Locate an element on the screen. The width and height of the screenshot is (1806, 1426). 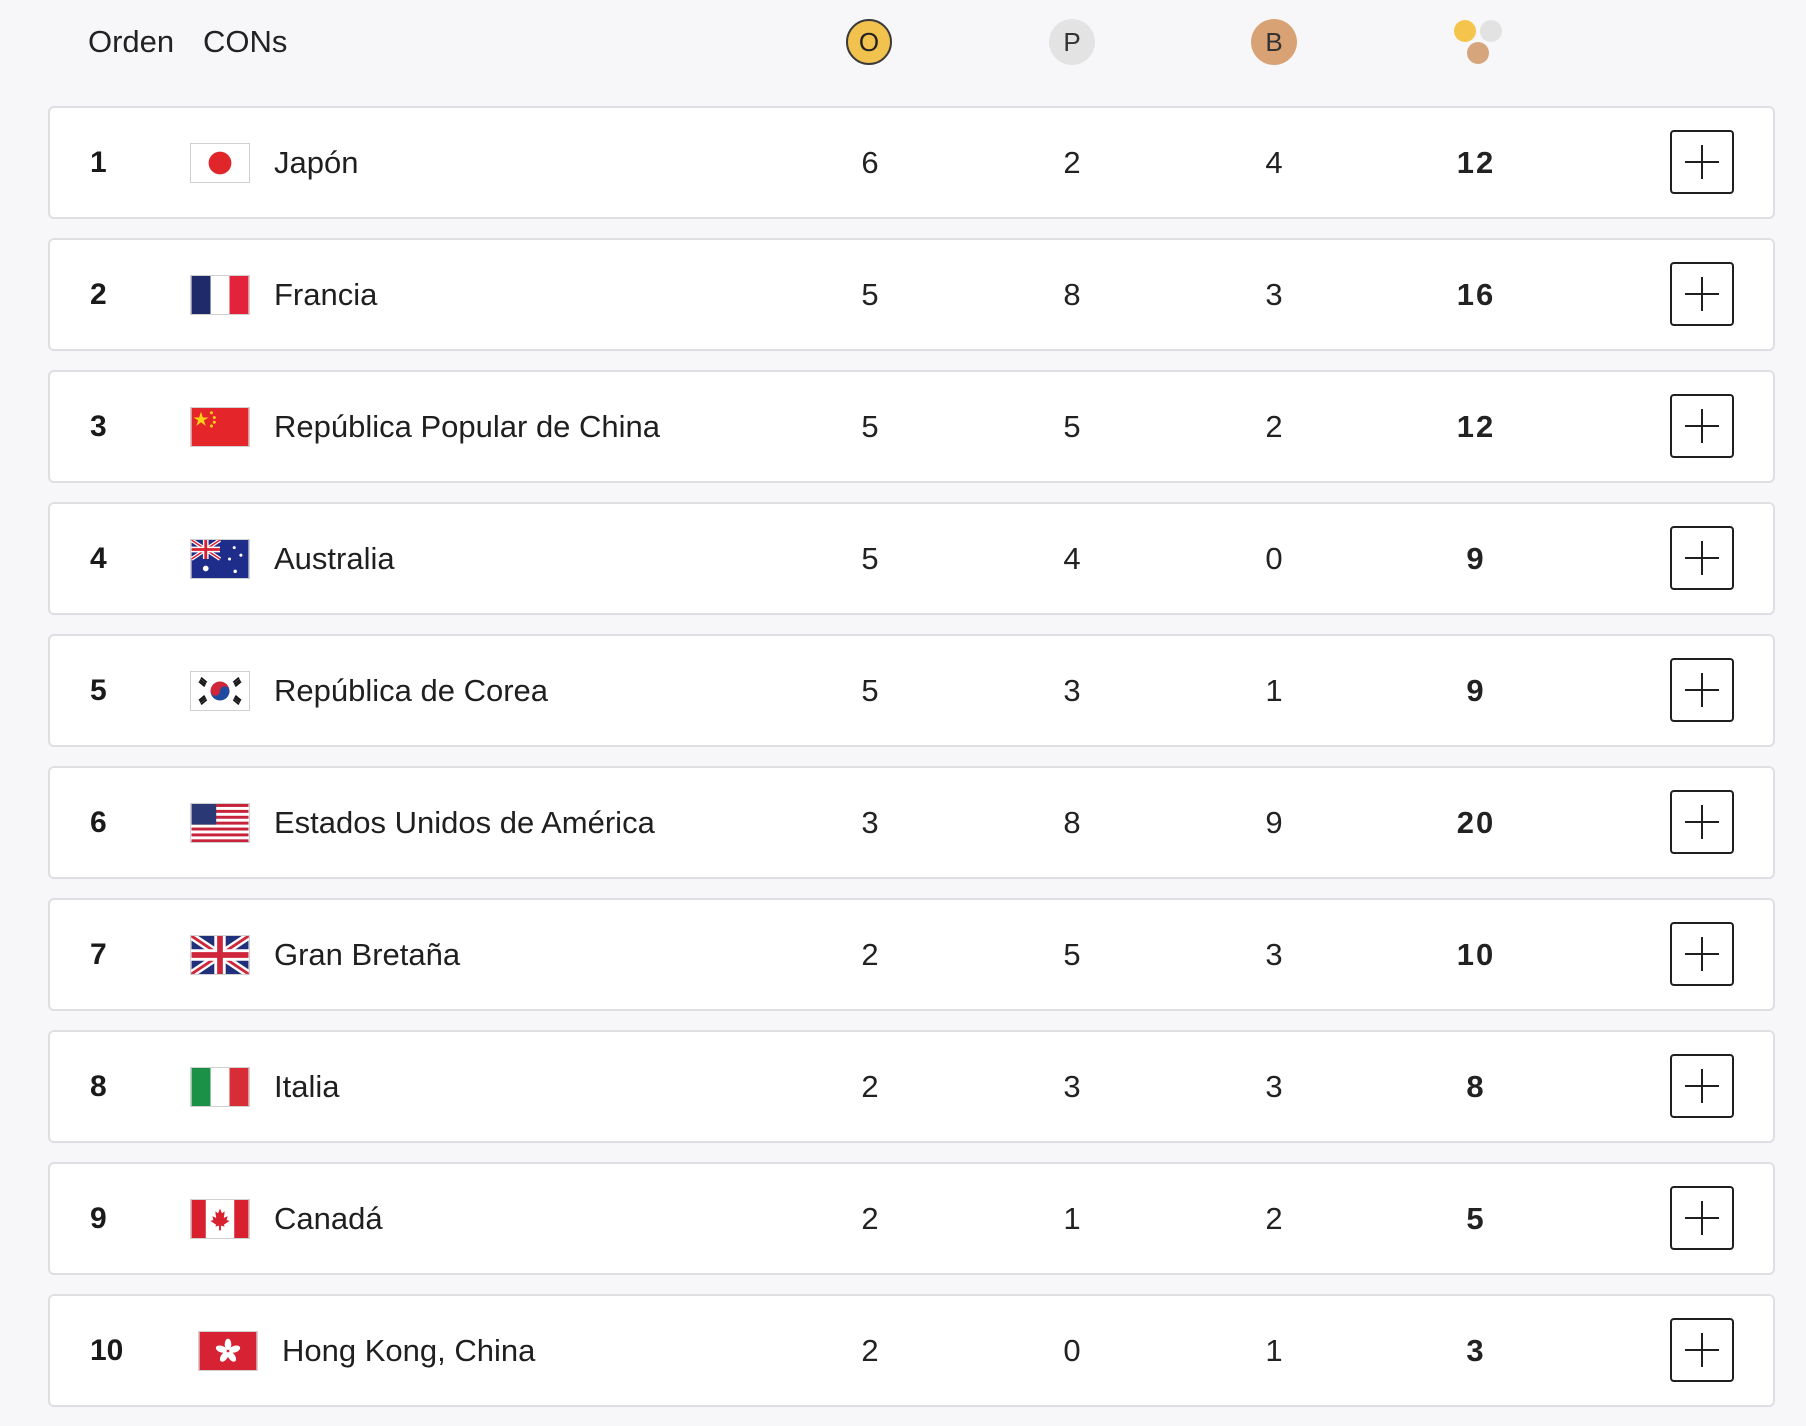
rank: 2 is located at coordinates (98, 294).